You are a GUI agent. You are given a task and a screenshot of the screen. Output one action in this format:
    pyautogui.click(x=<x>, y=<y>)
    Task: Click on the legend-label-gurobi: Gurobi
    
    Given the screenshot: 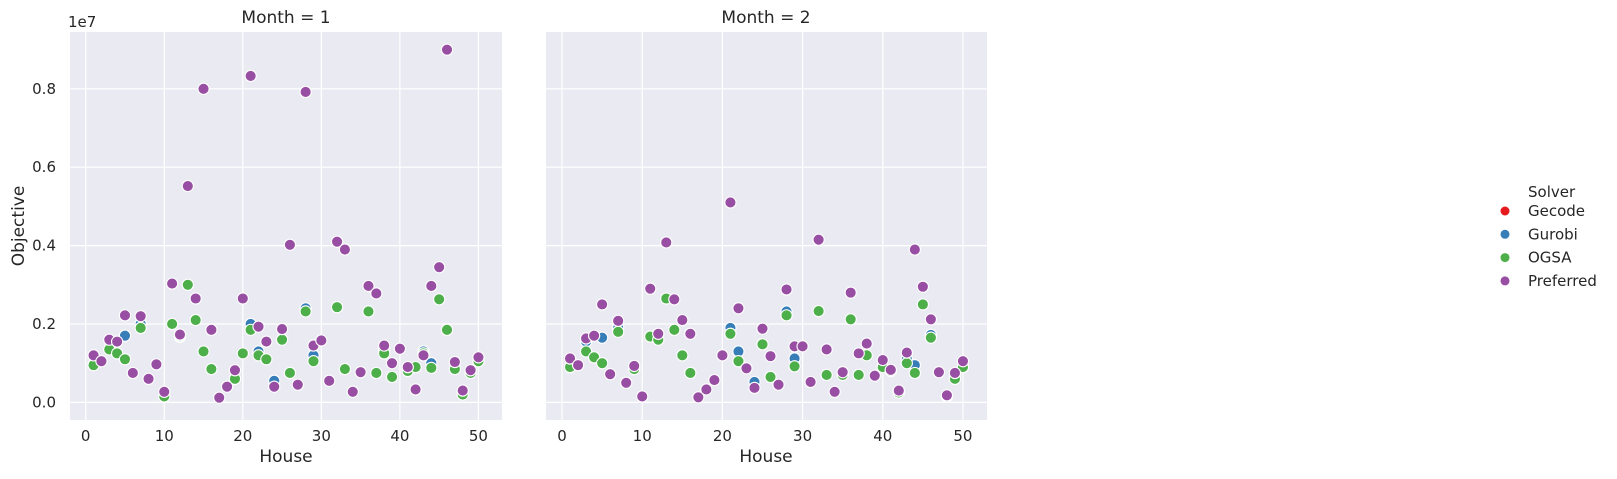 What is the action you would take?
    pyautogui.click(x=1553, y=234)
    